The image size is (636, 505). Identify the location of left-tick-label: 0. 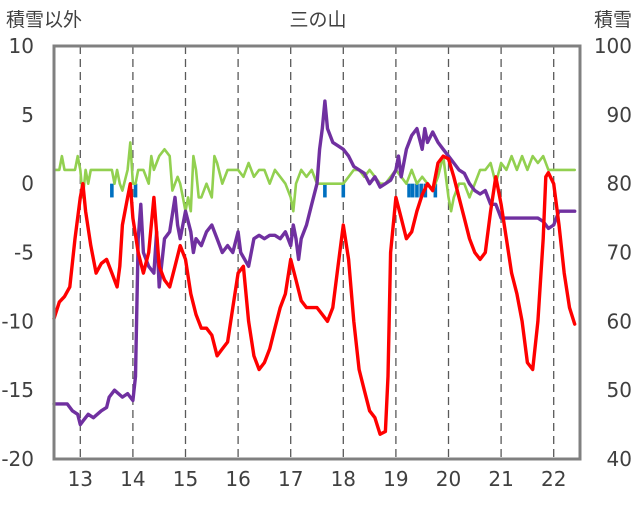
(27, 184).